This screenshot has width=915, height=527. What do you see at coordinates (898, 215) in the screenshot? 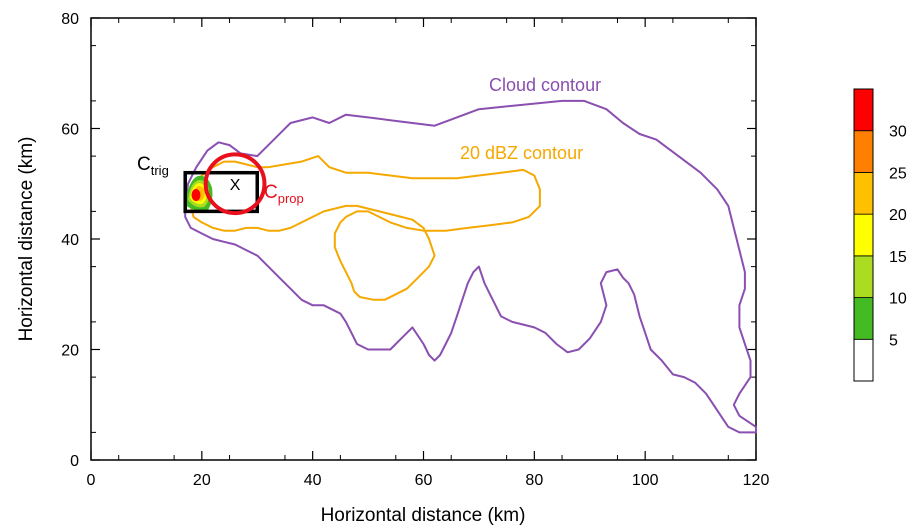
I see `colorbar-label: 20` at bounding box center [898, 215].